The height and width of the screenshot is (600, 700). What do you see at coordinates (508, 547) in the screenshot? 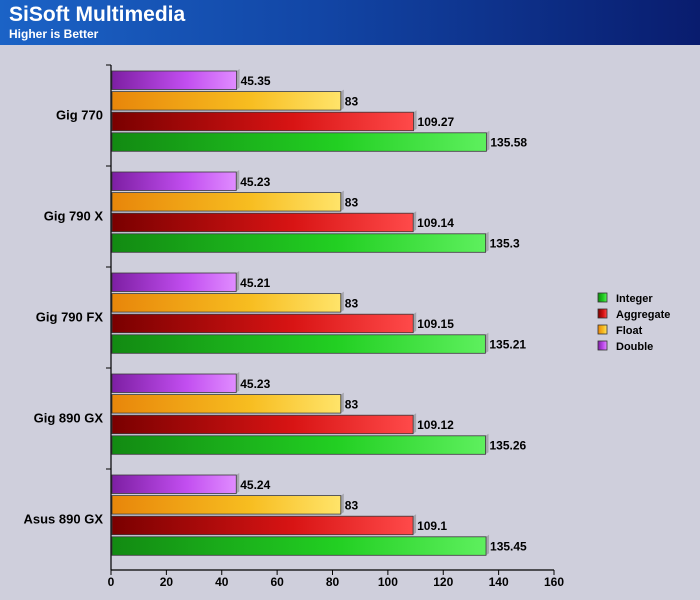
I see `value-label-integer: 135.45` at bounding box center [508, 547].